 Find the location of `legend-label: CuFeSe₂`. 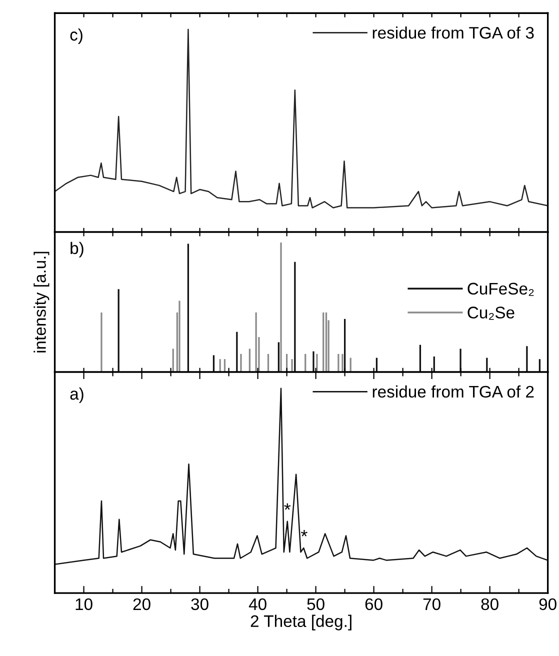

legend-label: CuFeSe₂ is located at coordinates (501, 289).